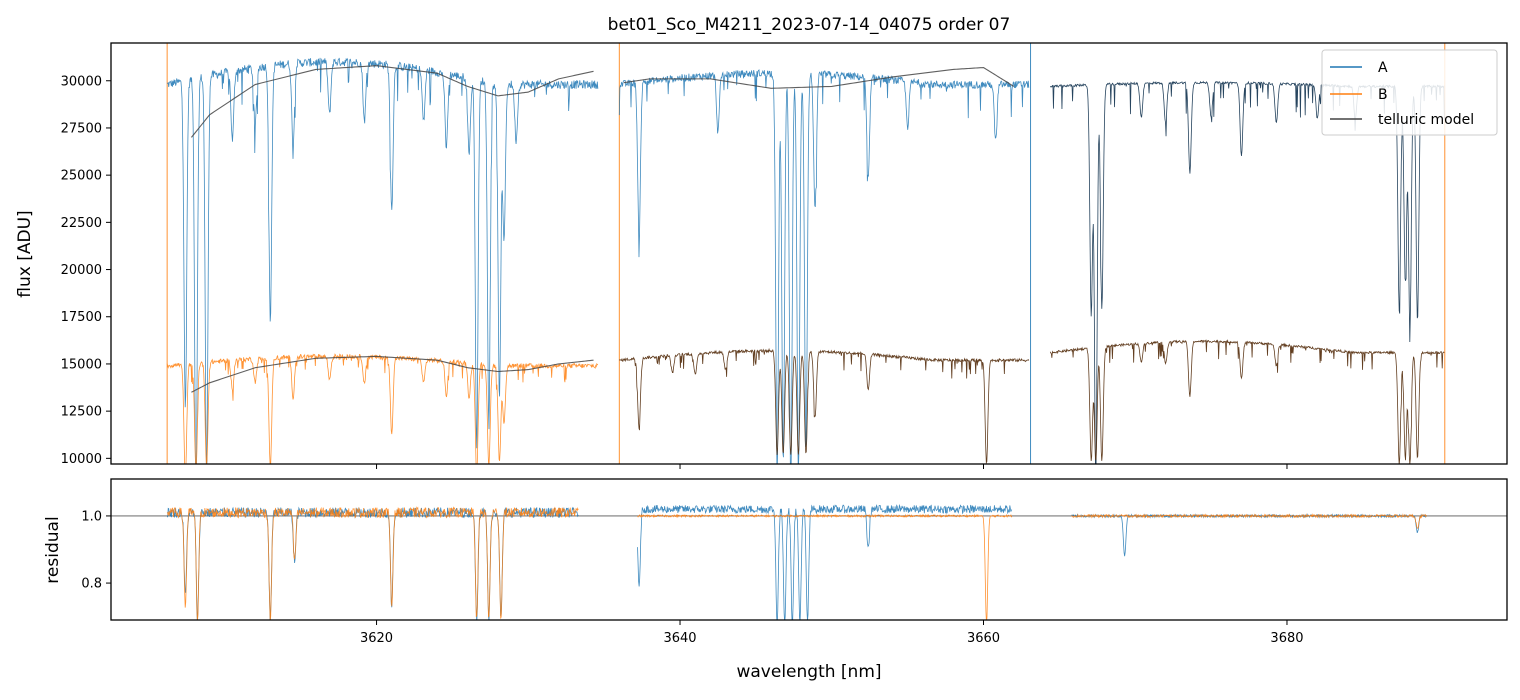 The width and height of the screenshot is (1520, 700). I want to click on legend-label-telluric: telluric model, so click(1426, 120).